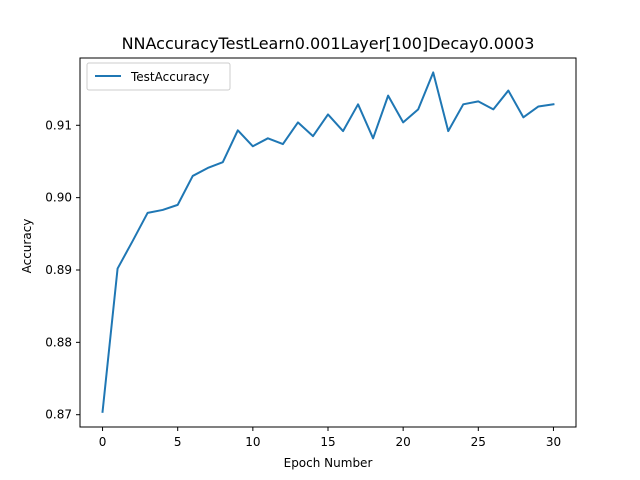 This screenshot has height=480, width=640. I want to click on legend-box, so click(158, 76).